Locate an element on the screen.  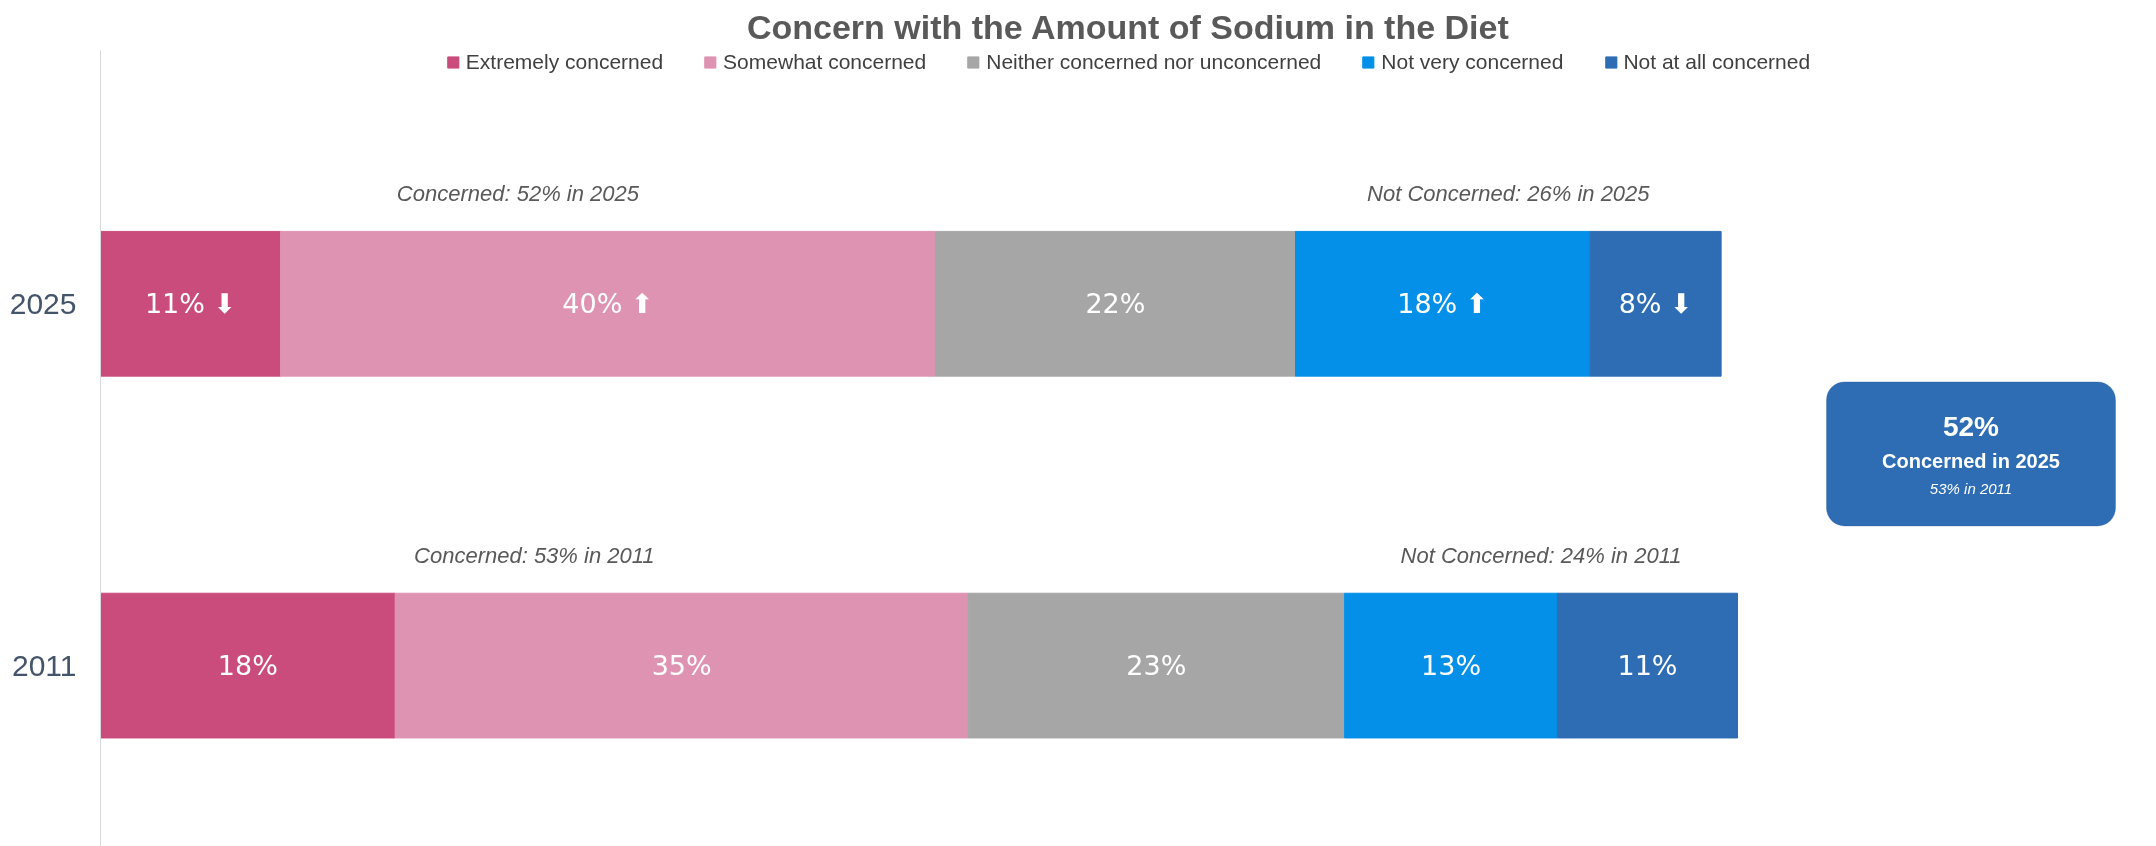
data-label: 35% is located at coordinates (681, 666).